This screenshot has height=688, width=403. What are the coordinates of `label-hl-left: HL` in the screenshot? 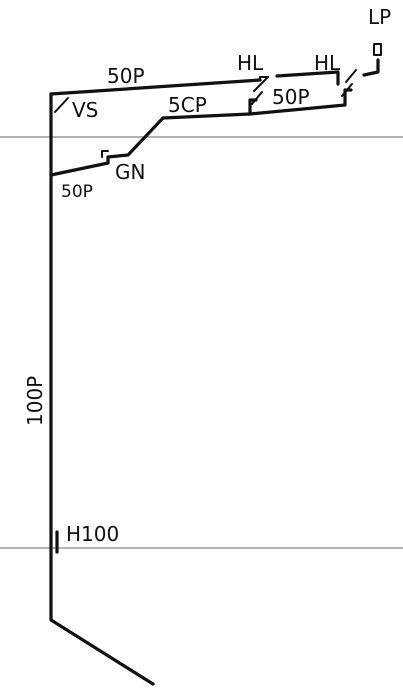 It's located at (250, 63).